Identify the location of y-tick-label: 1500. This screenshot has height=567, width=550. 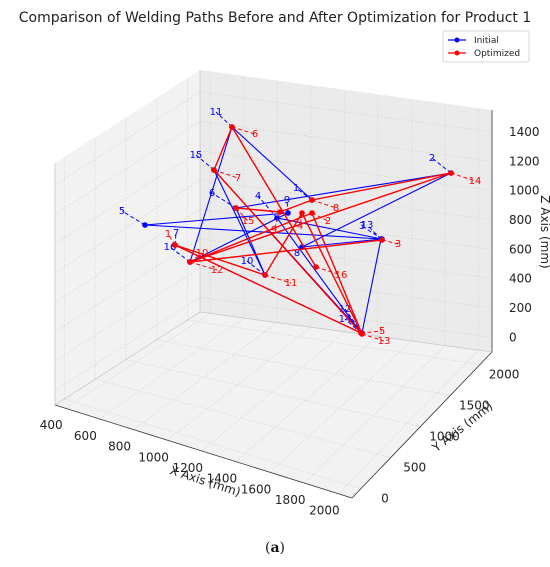
(474, 405).